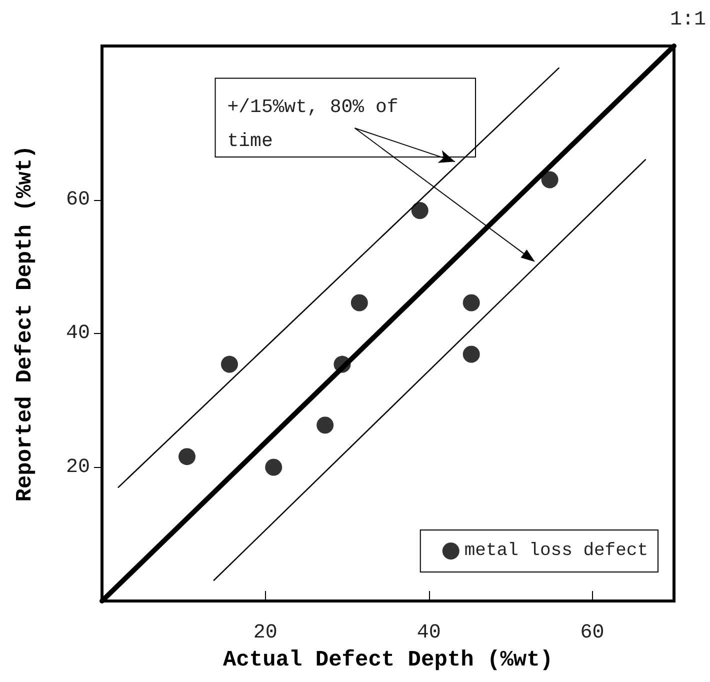 This screenshot has height=682, width=710. What do you see at coordinates (265, 633) in the screenshot?
I see `x-tick-label: 20` at bounding box center [265, 633].